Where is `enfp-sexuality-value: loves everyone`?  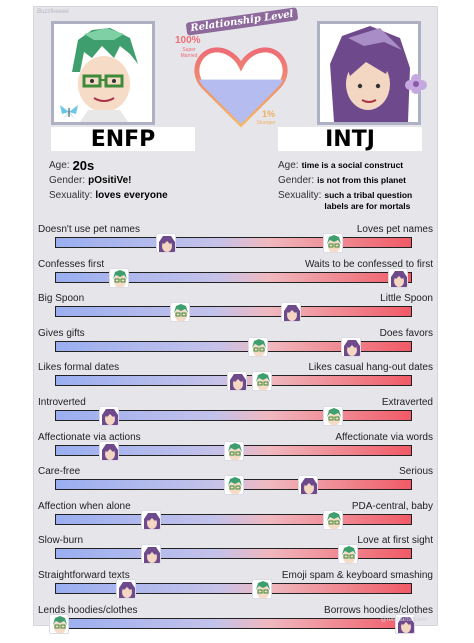
enfp-sexuality-value: loves everyone is located at coordinates (131, 195).